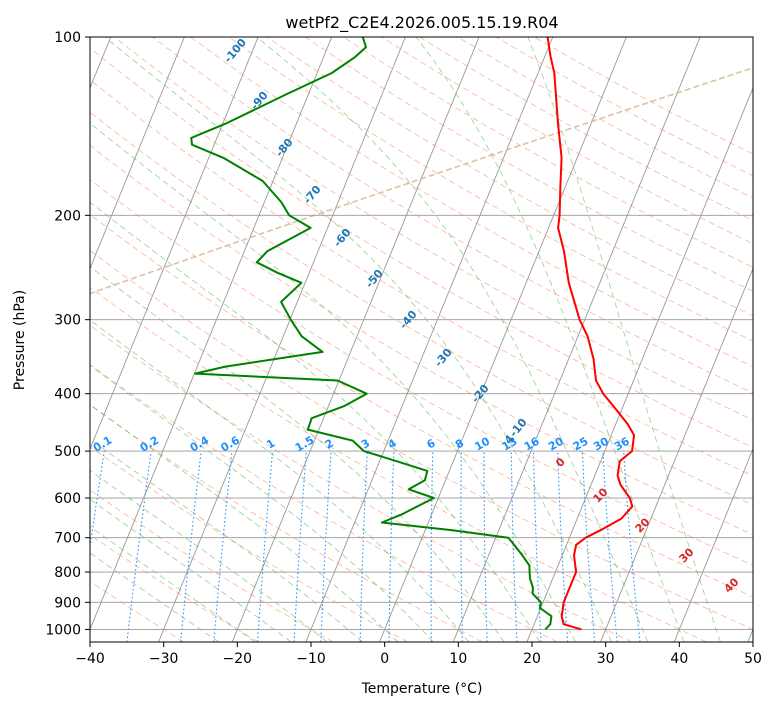 The image size is (775, 708). What do you see at coordinates (329, 444) in the screenshot?
I see `mixing-ratio-label: 2` at bounding box center [329, 444].